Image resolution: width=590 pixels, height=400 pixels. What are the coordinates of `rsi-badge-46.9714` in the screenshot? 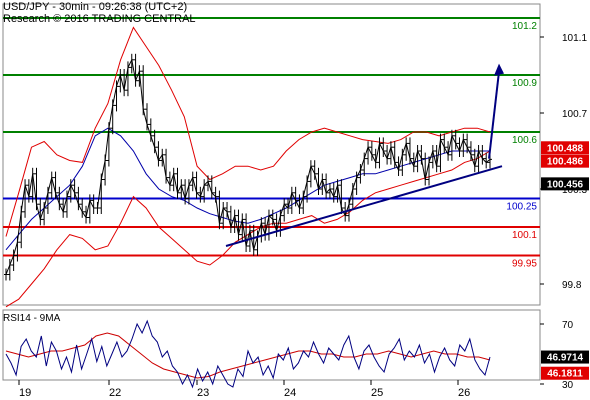 It's located at (565, 357).